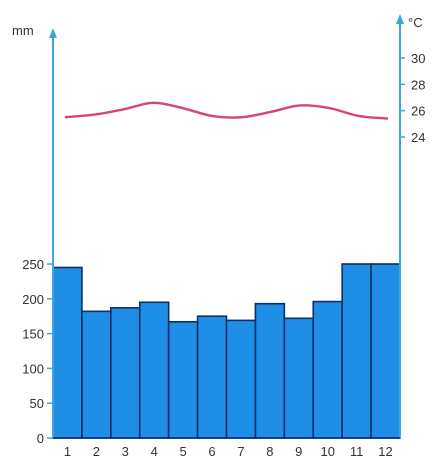  I want to click on right-tick-label: 28, so click(418, 84).